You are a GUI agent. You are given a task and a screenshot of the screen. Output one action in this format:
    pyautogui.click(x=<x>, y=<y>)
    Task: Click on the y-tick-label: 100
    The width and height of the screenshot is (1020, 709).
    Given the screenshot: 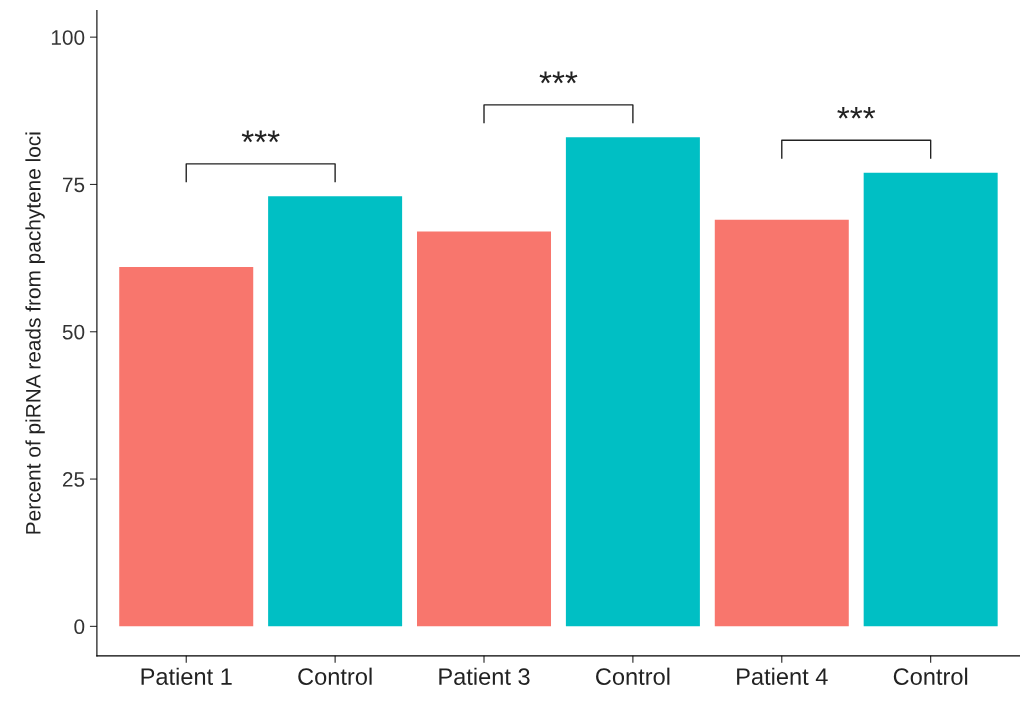 What is the action you would take?
    pyautogui.click(x=68, y=37)
    